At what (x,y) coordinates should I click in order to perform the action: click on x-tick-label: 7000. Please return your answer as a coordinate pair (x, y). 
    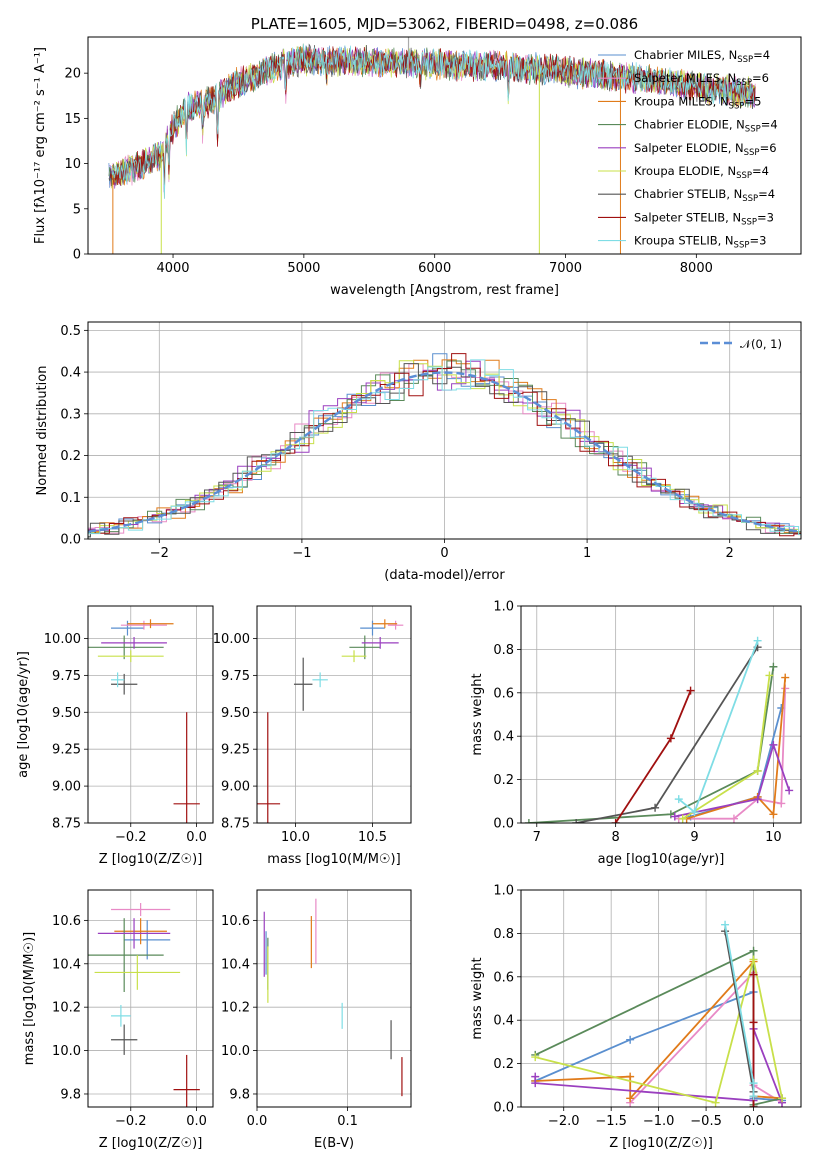
    Looking at the image, I should click on (565, 268).